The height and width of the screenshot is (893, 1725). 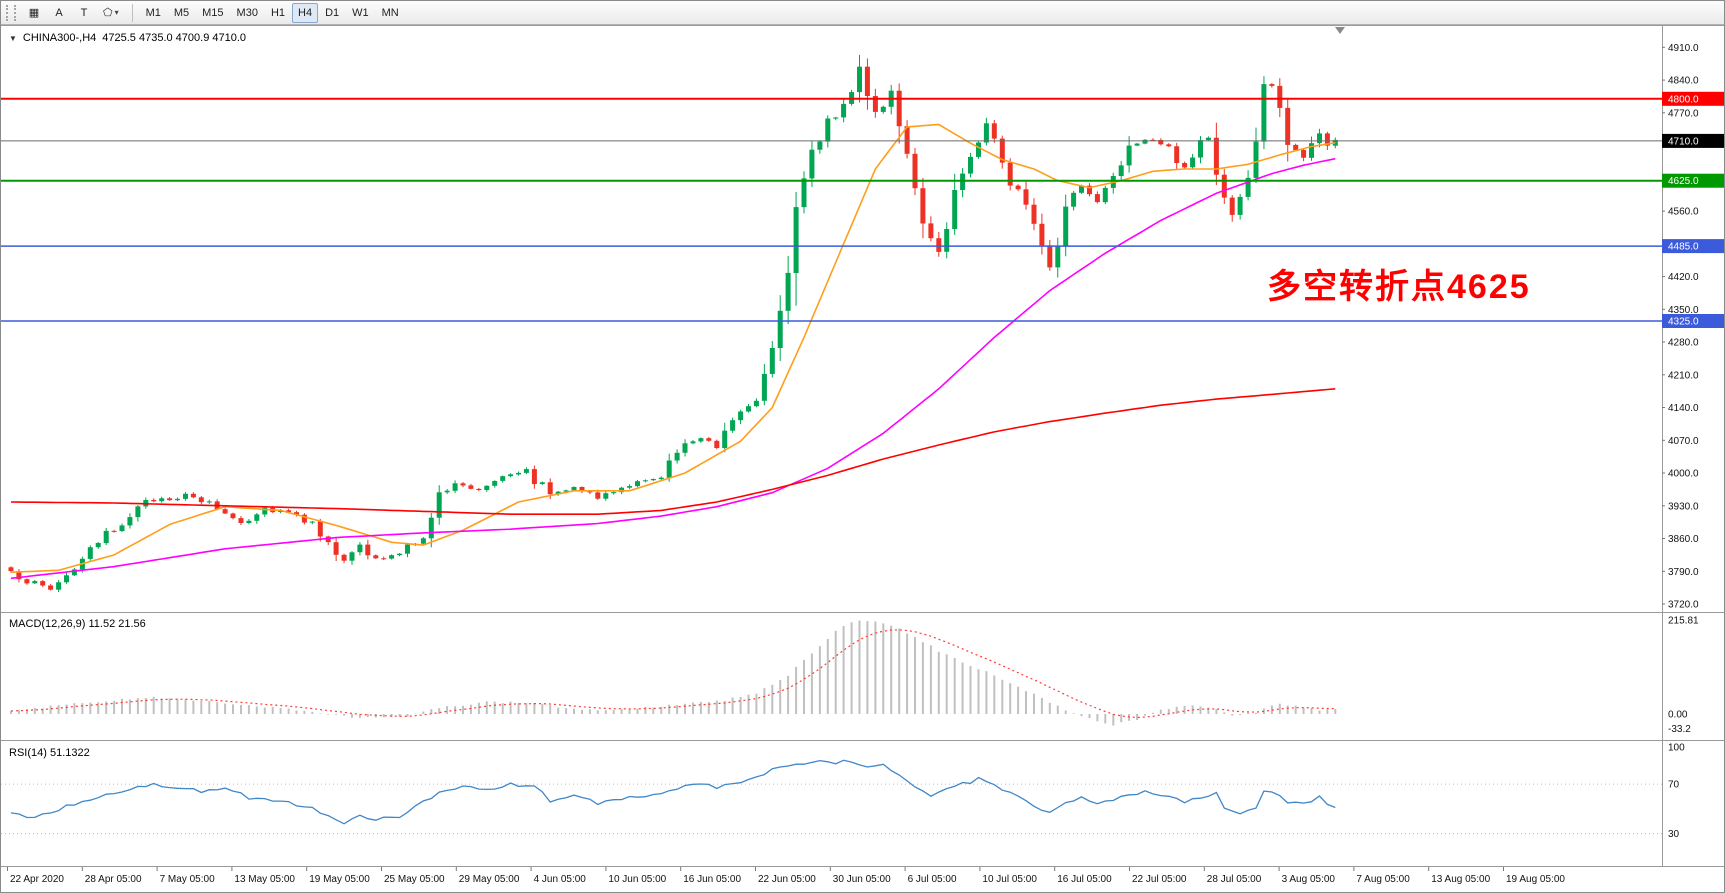 What do you see at coordinates (1535, 879) in the screenshot?
I see `time-label: 19 Aug 05:00` at bounding box center [1535, 879].